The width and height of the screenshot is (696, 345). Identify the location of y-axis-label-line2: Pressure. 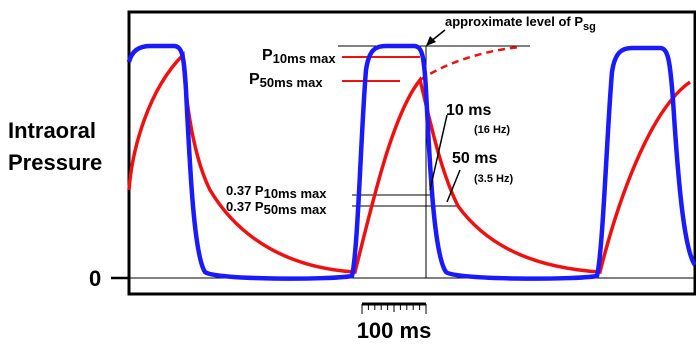
(55, 162).